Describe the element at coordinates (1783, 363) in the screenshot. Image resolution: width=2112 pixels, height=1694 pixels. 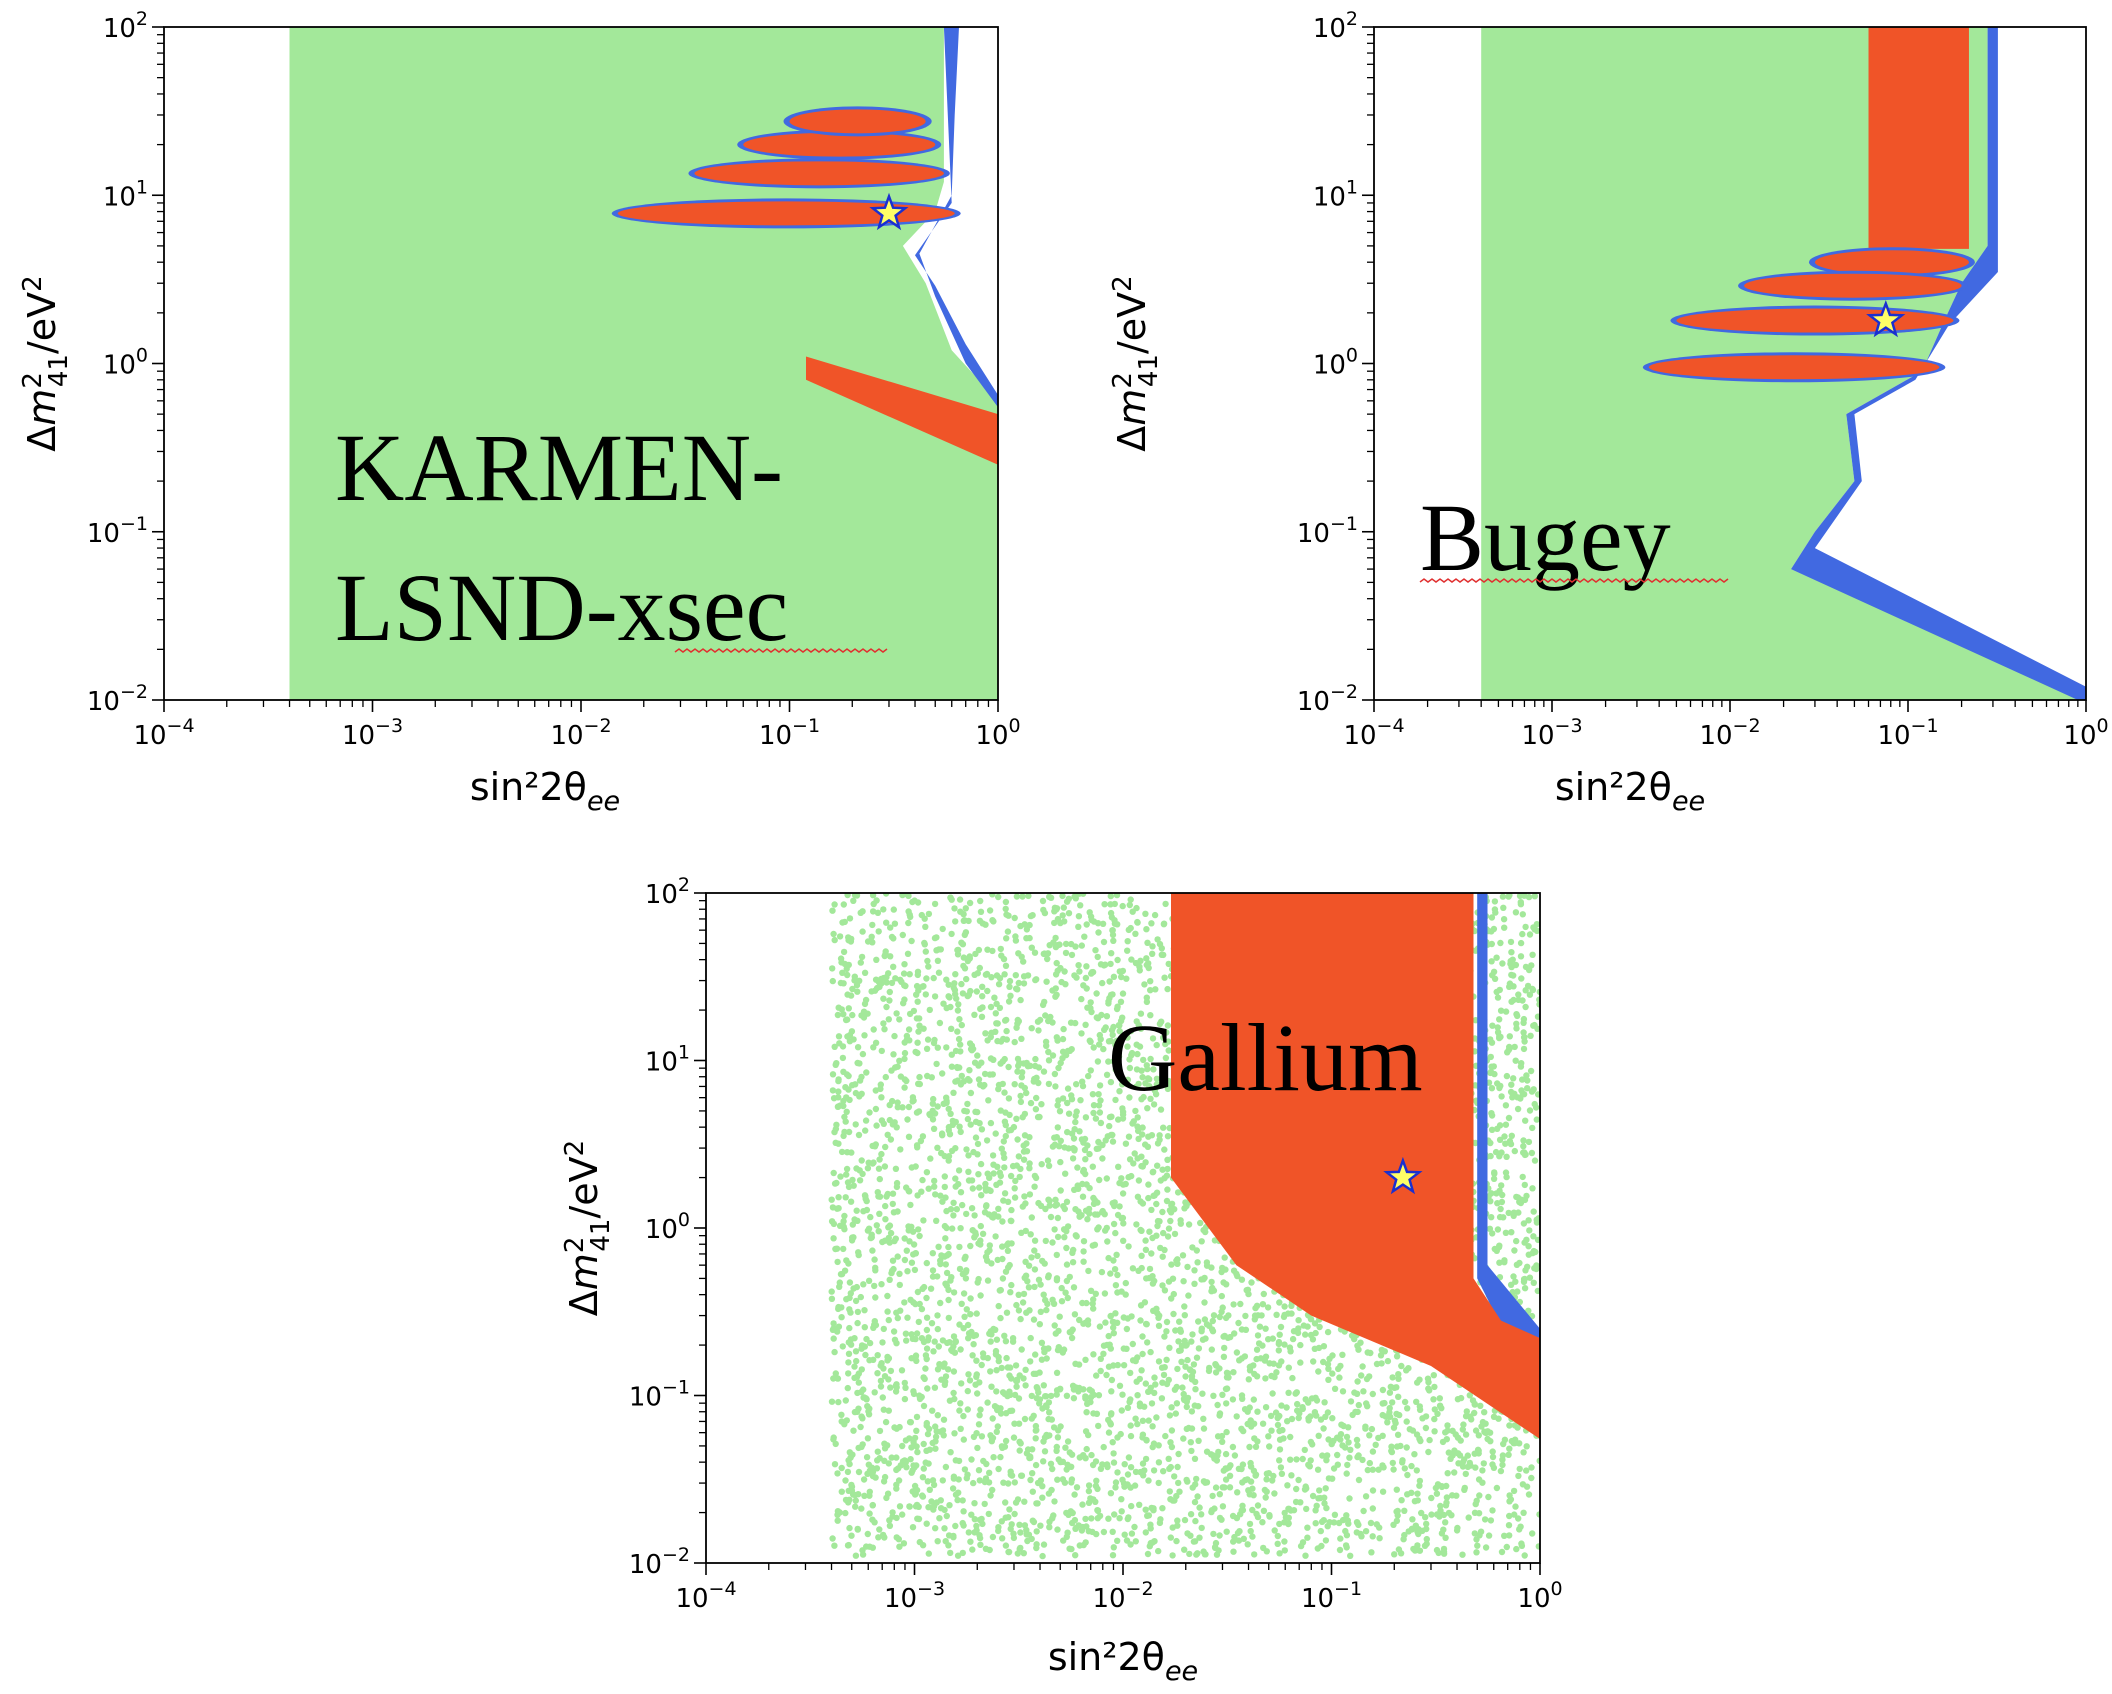
I see `plot-area` at that location.